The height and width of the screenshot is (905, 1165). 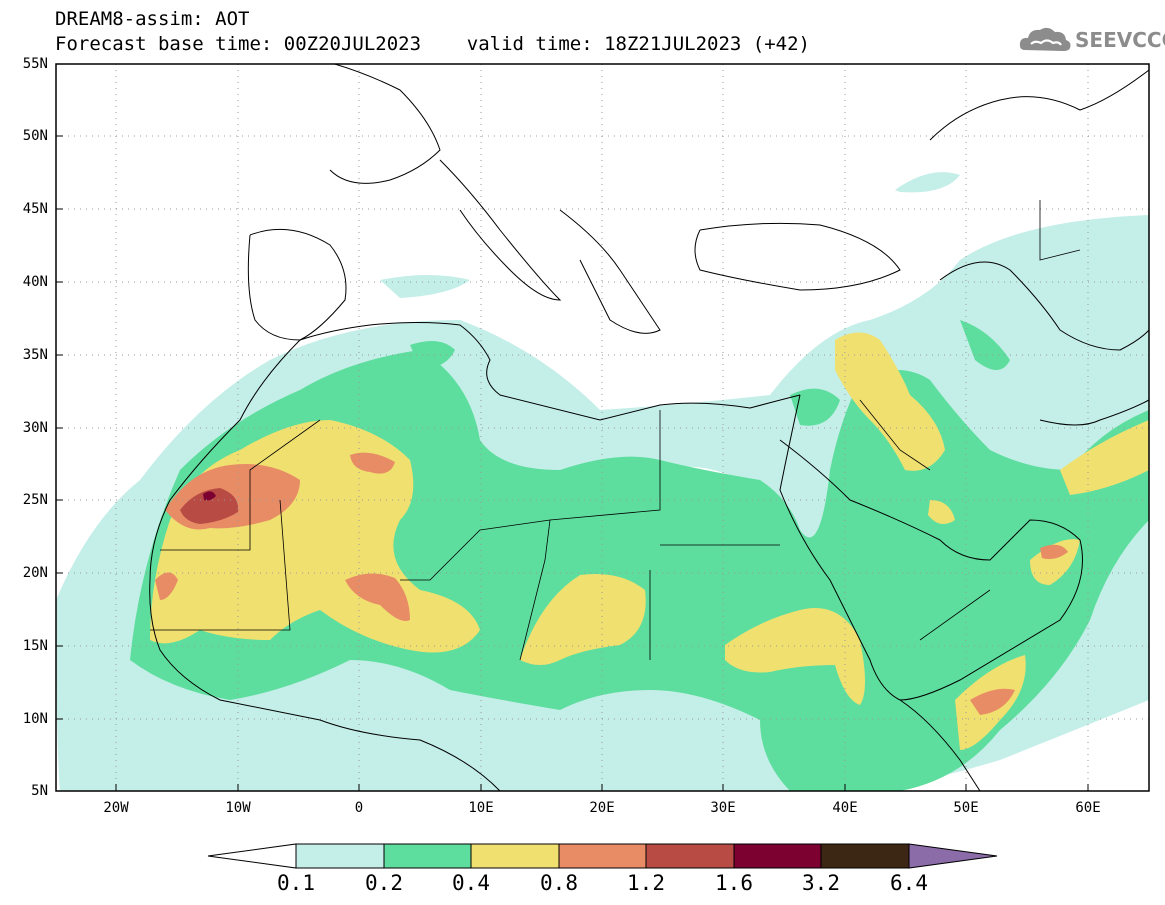 What do you see at coordinates (35, 282) in the screenshot?
I see `lat-label: 40N` at bounding box center [35, 282].